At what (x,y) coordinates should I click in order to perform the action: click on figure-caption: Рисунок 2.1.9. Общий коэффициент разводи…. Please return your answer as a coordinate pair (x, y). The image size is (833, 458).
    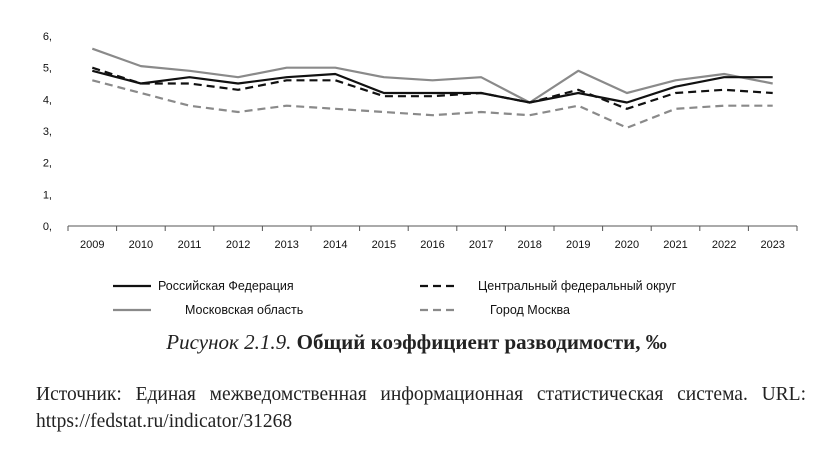
    Looking at the image, I should click on (416, 342).